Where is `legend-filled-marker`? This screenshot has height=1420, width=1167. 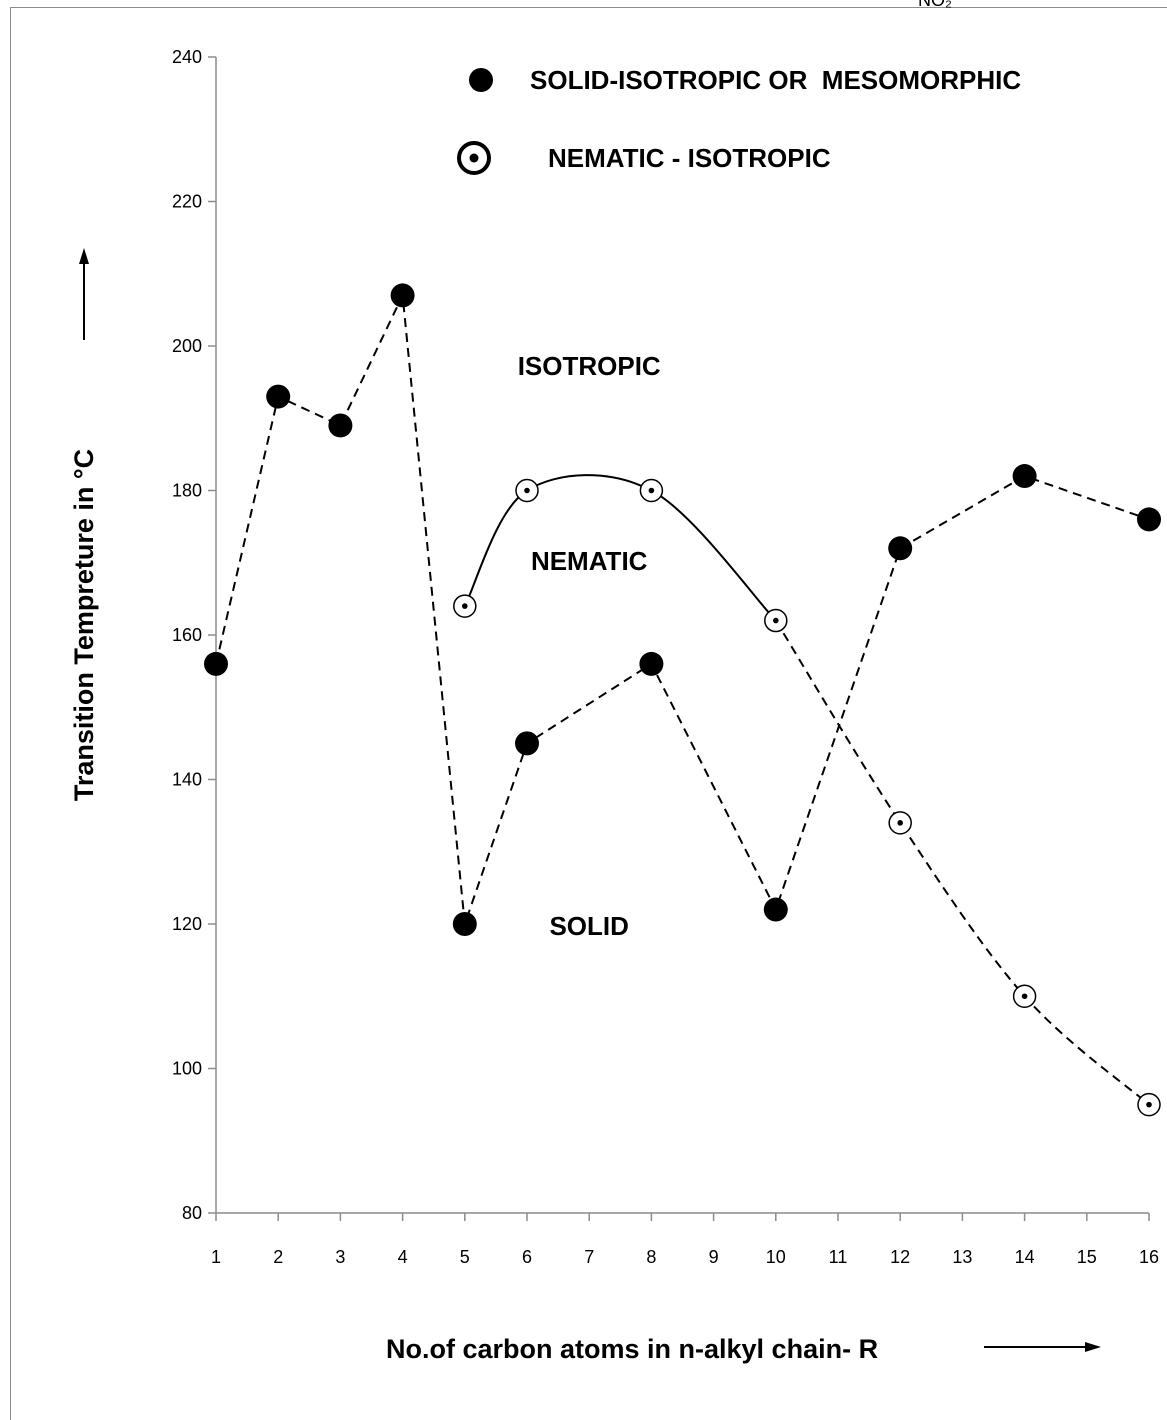
legend-filled-marker is located at coordinates (481, 80).